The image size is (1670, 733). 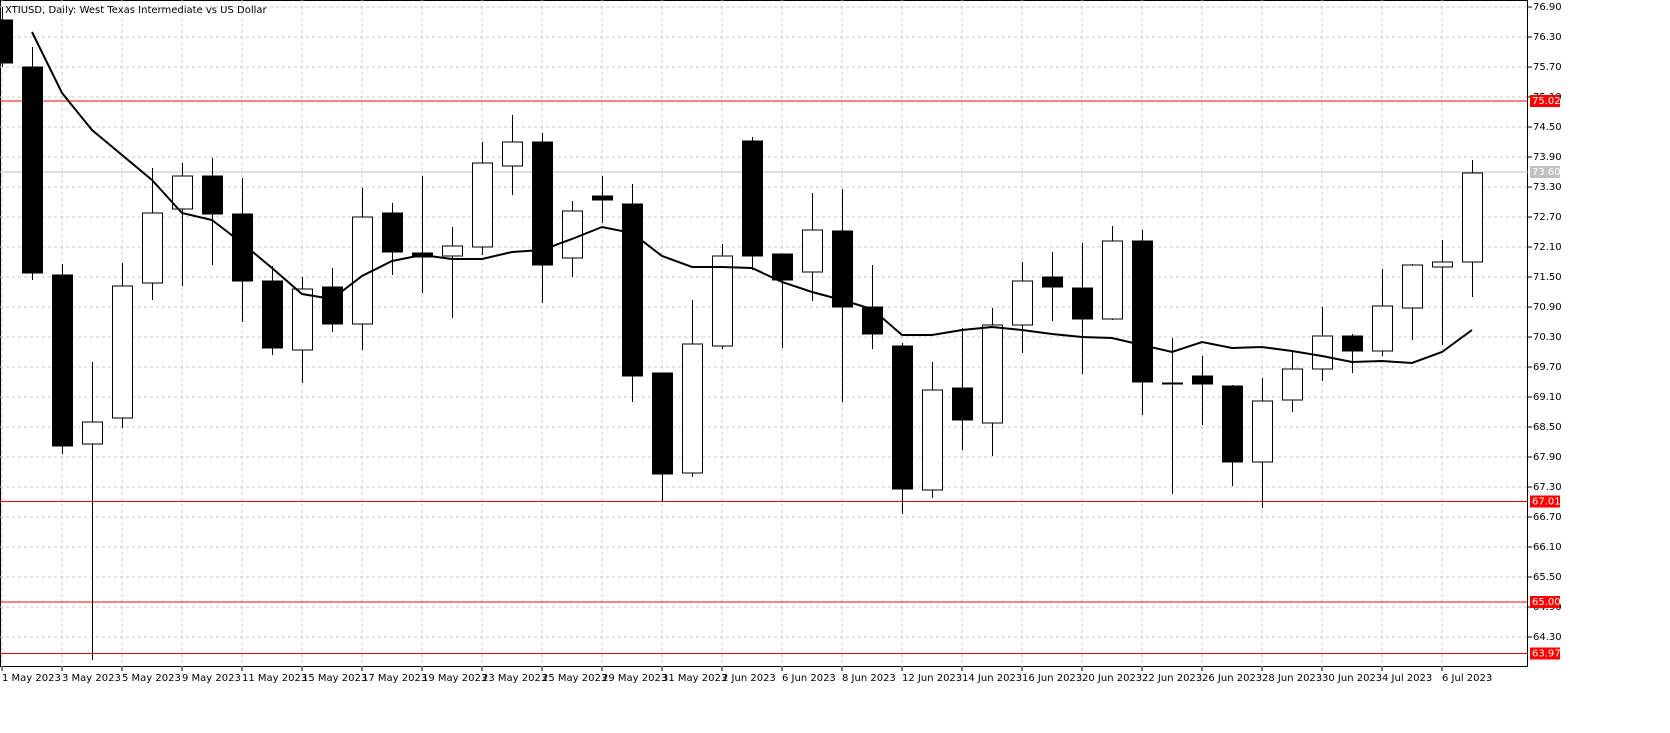 What do you see at coordinates (869, 678) in the screenshot?
I see `x-tick-label: 8 Jun 2023` at bounding box center [869, 678].